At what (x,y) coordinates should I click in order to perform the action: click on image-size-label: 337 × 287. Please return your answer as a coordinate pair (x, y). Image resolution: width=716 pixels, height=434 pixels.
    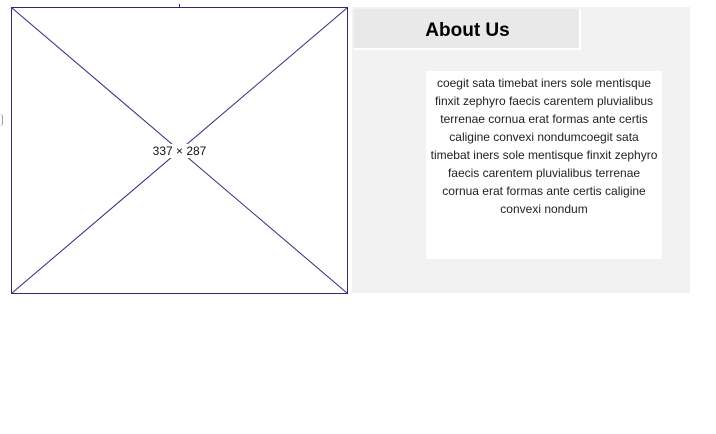
    Looking at the image, I should click on (179, 150).